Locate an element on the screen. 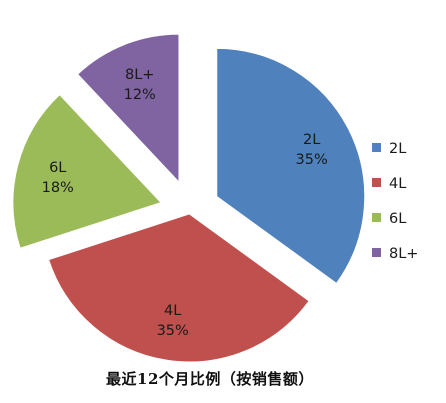 This screenshot has height=403, width=446. chart-title: 最近12个月比例（按销售额） is located at coordinates (210, 379).